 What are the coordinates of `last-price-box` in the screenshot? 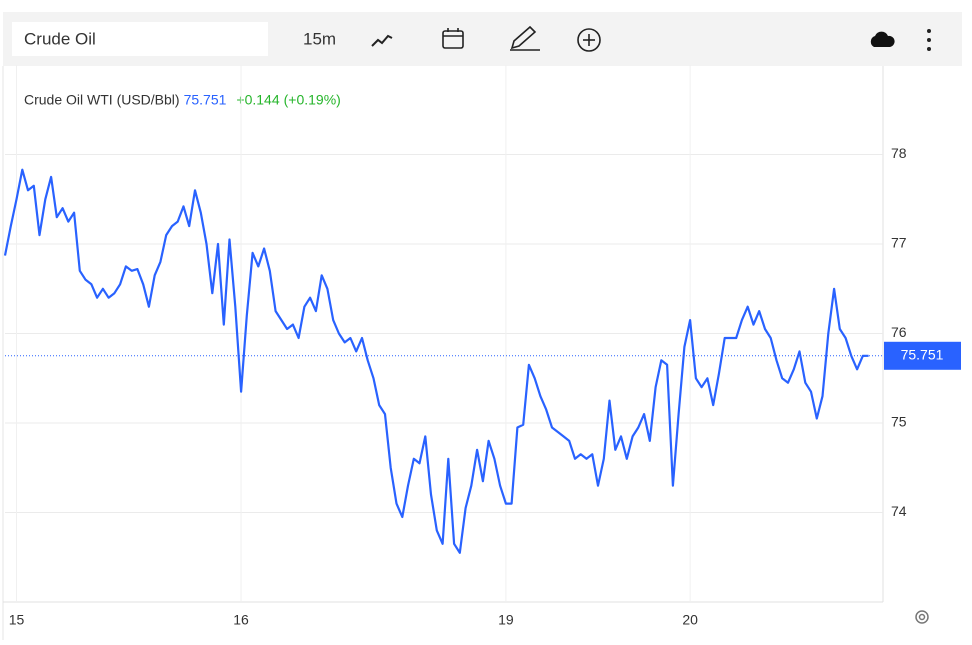 It's located at (922, 355).